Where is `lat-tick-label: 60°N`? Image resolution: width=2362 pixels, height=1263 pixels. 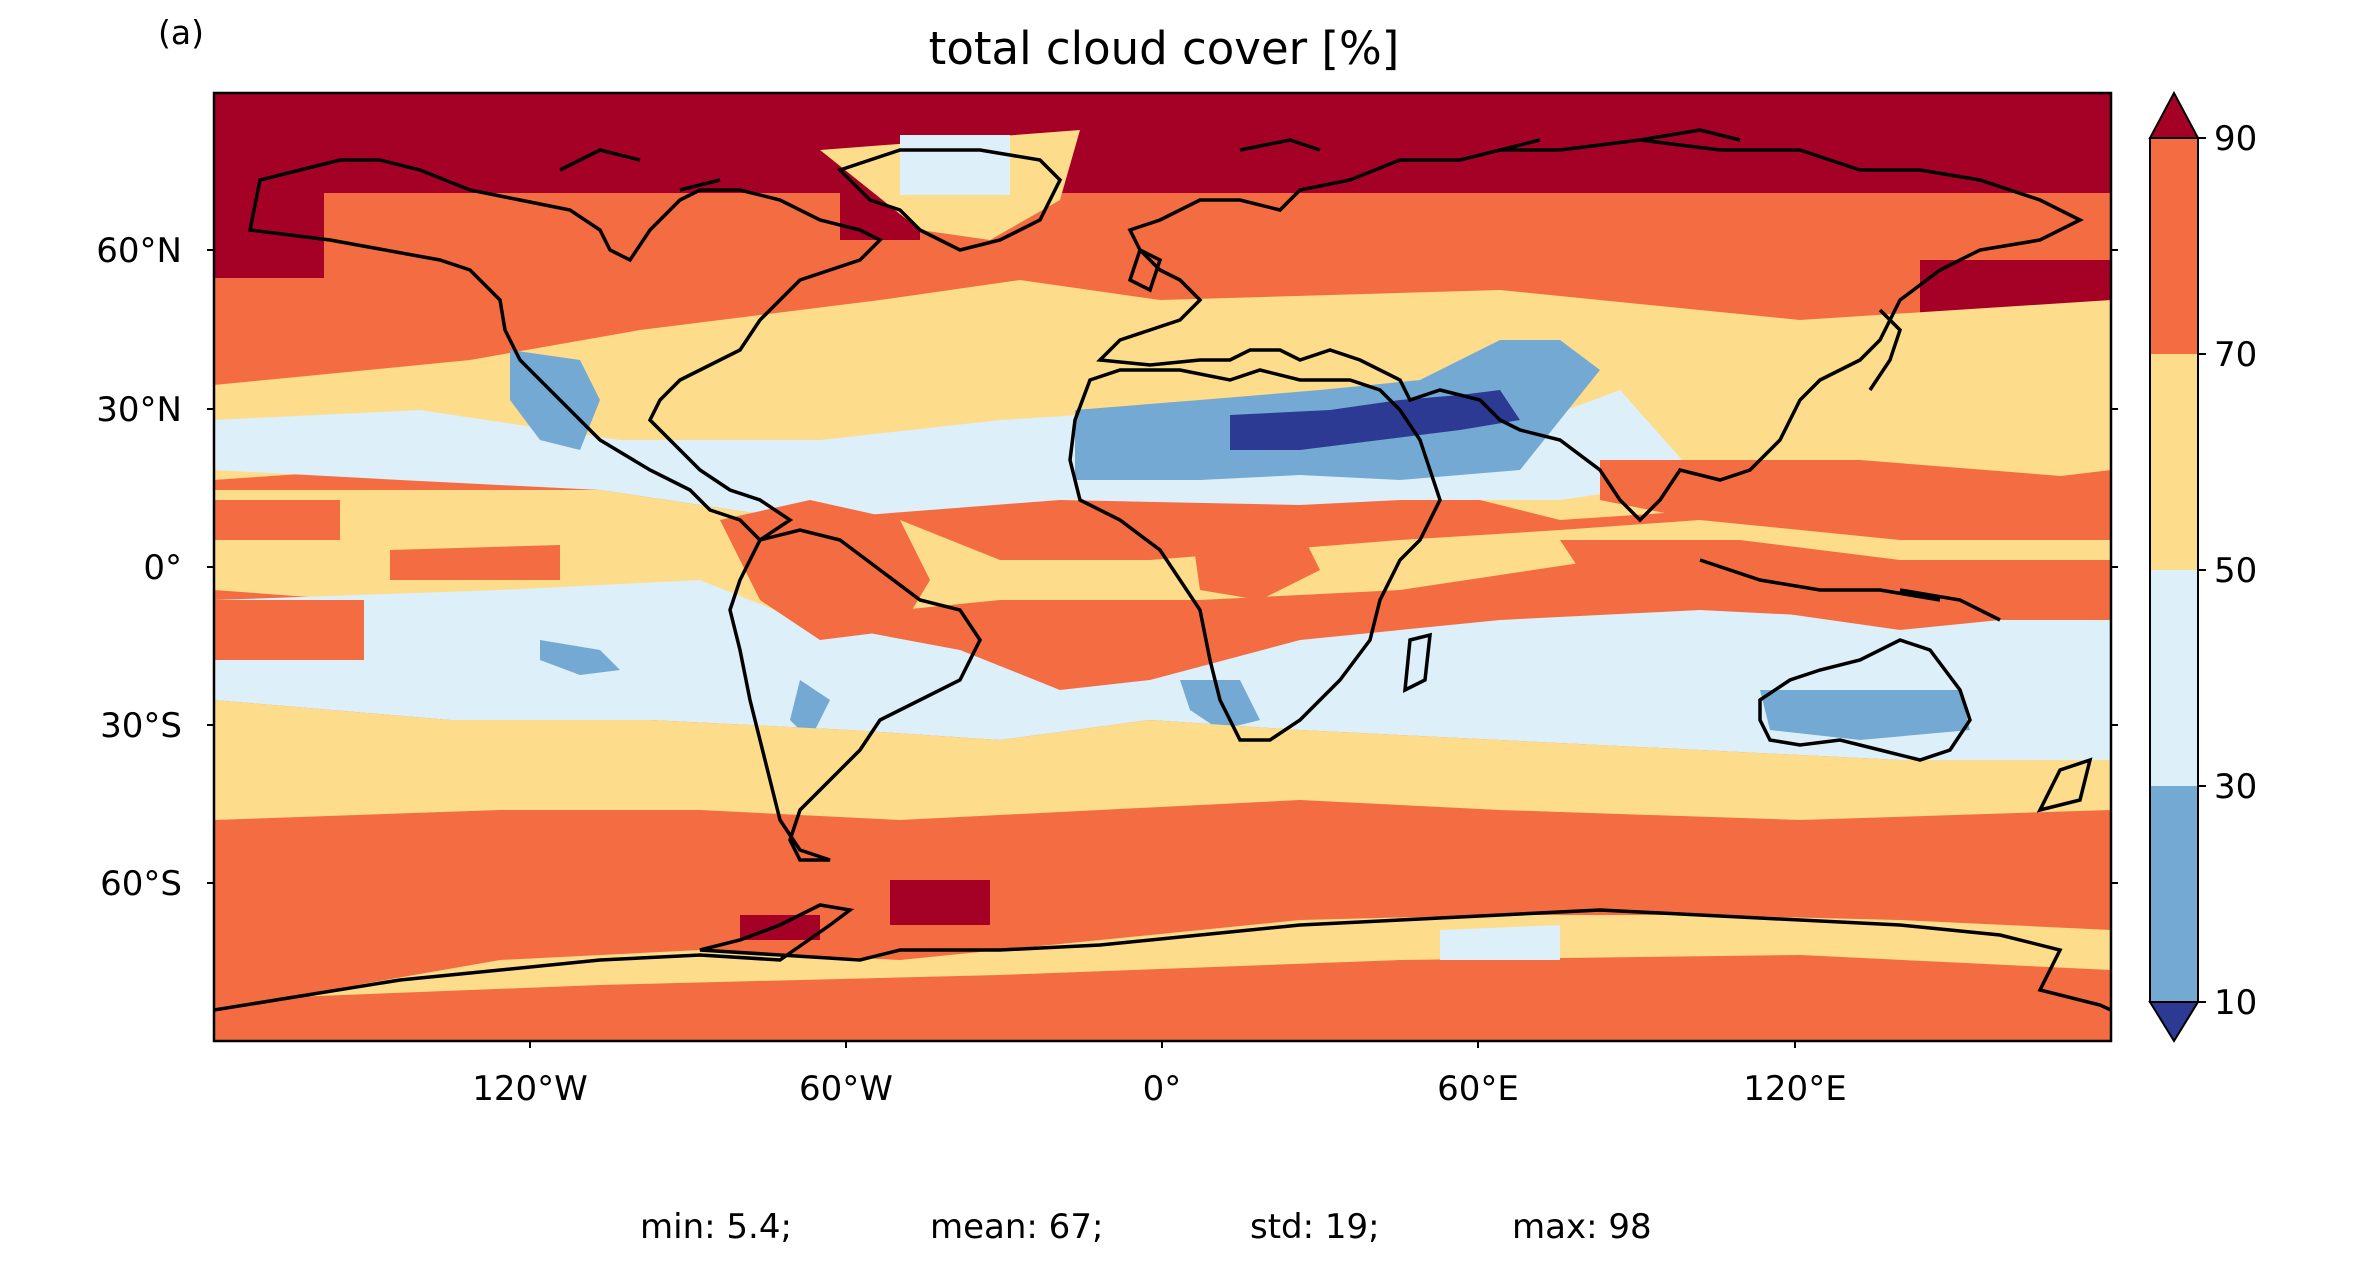 lat-tick-label: 60°N is located at coordinates (139, 251).